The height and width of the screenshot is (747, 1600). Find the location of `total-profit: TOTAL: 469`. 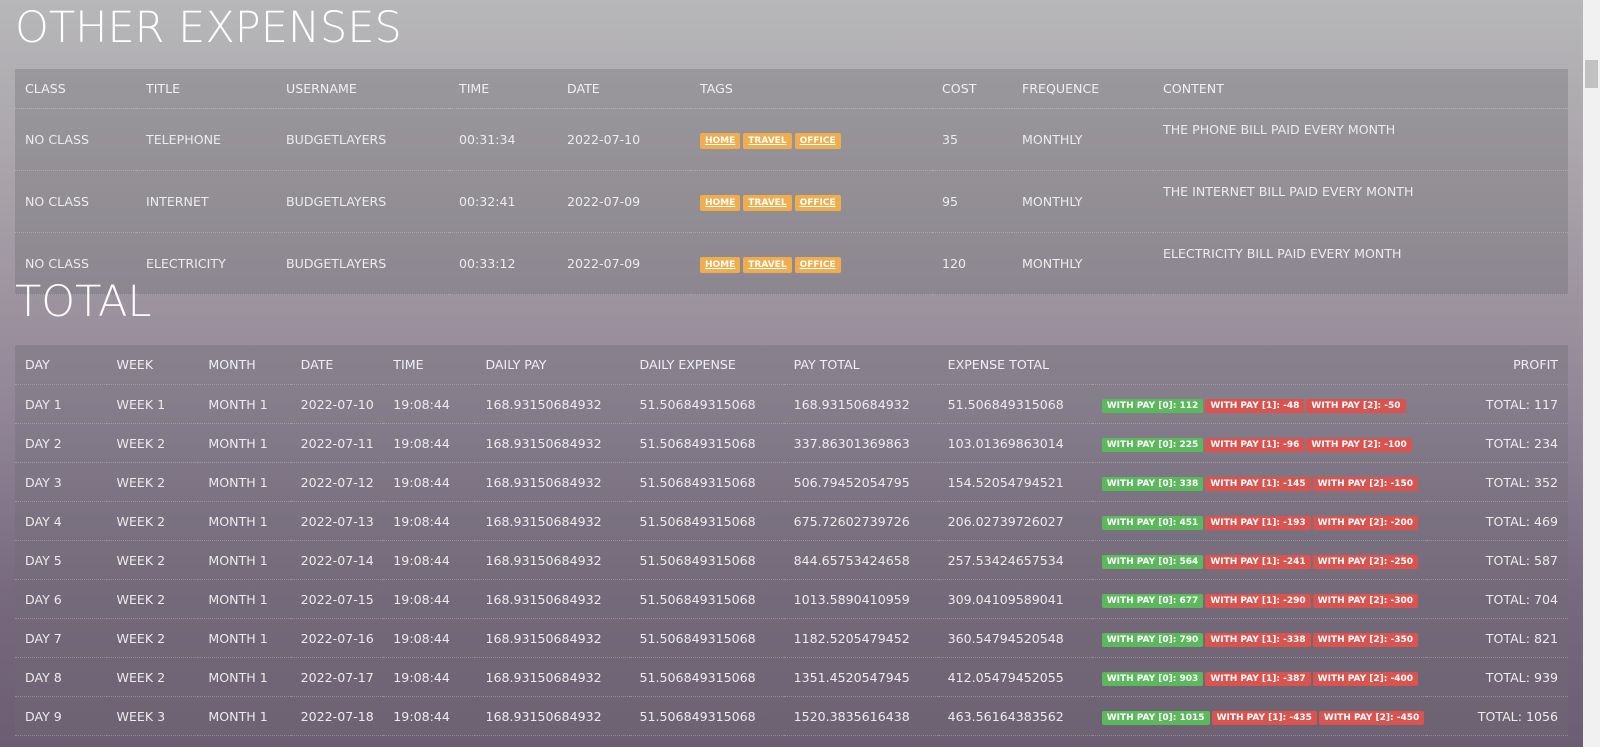

total-profit: TOTAL: 469 is located at coordinates (1497, 521).